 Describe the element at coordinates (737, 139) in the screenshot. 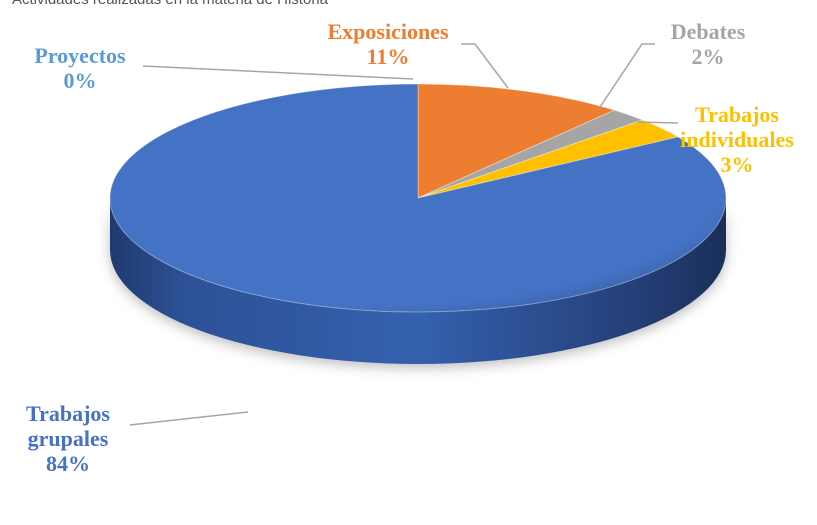

I see `data-label-trabajos-individuales: Trabajos individuales 3%` at that location.